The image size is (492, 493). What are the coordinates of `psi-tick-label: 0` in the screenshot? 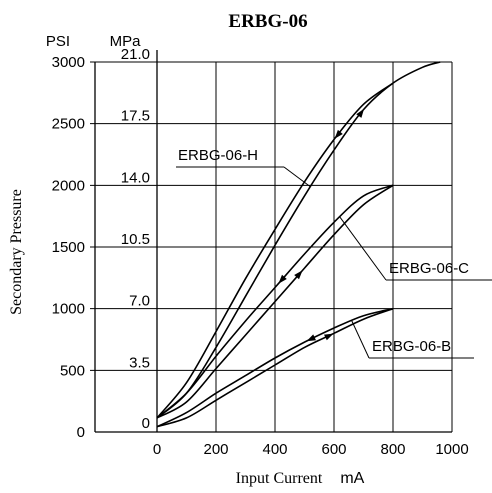 It's located at (81, 432).